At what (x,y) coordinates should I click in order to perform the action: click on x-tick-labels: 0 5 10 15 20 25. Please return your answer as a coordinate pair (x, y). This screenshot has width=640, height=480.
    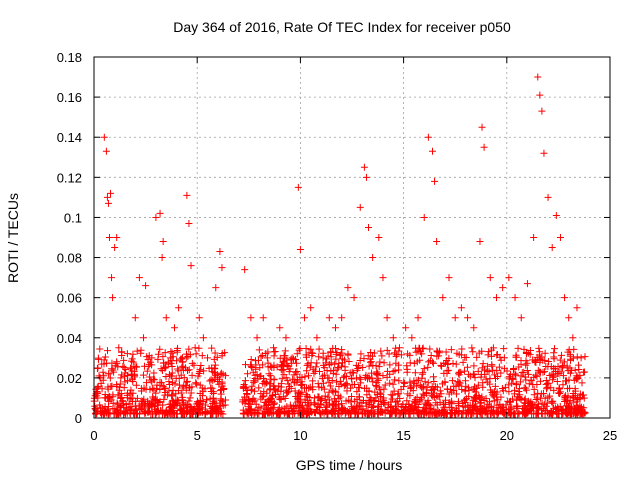
    Looking at the image, I should click on (353, 435).